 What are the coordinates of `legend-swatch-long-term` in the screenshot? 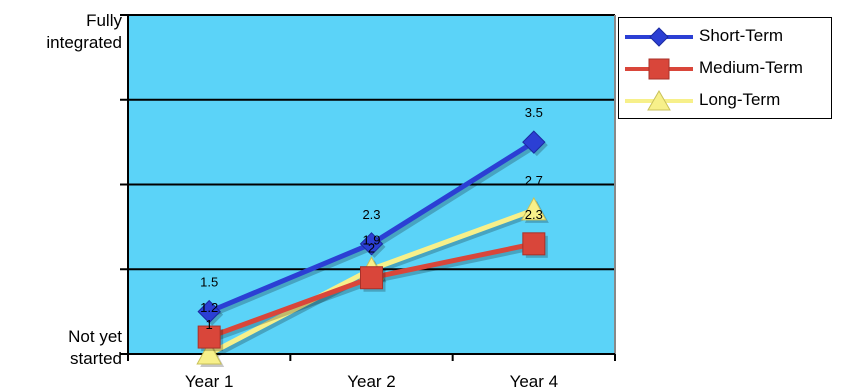 It's located at (659, 100).